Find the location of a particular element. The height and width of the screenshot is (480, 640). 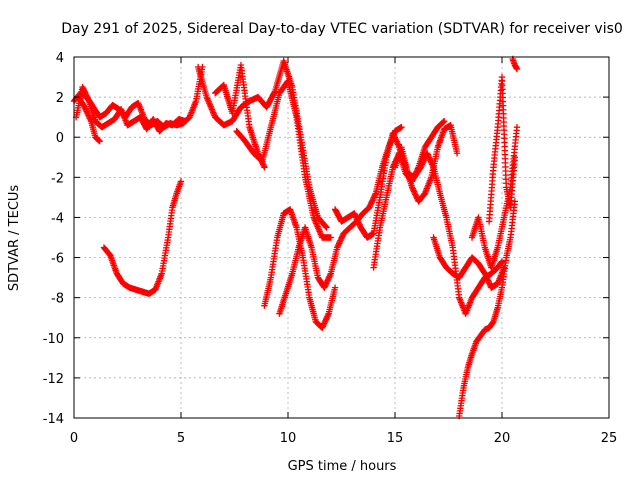

y-tick-label: -8 is located at coordinates (57, 299).